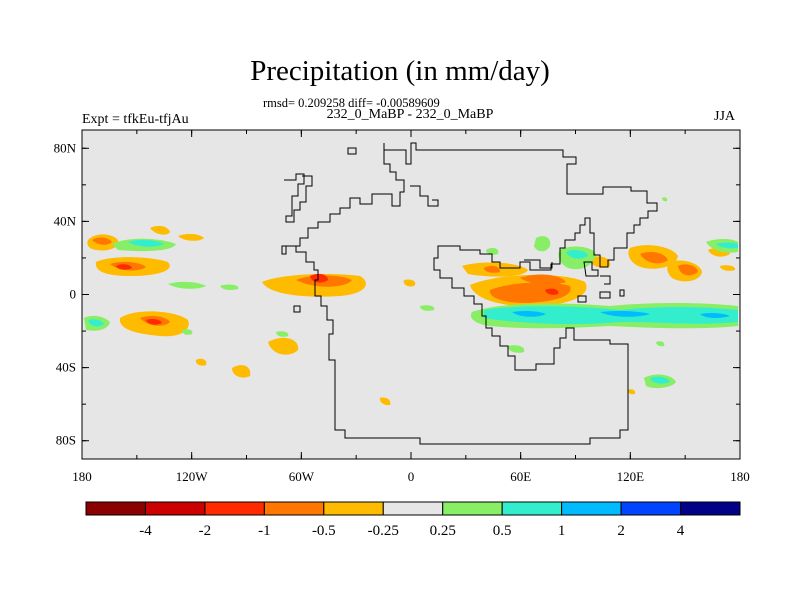  I want to click on colorbar-label: 4, so click(681, 531).